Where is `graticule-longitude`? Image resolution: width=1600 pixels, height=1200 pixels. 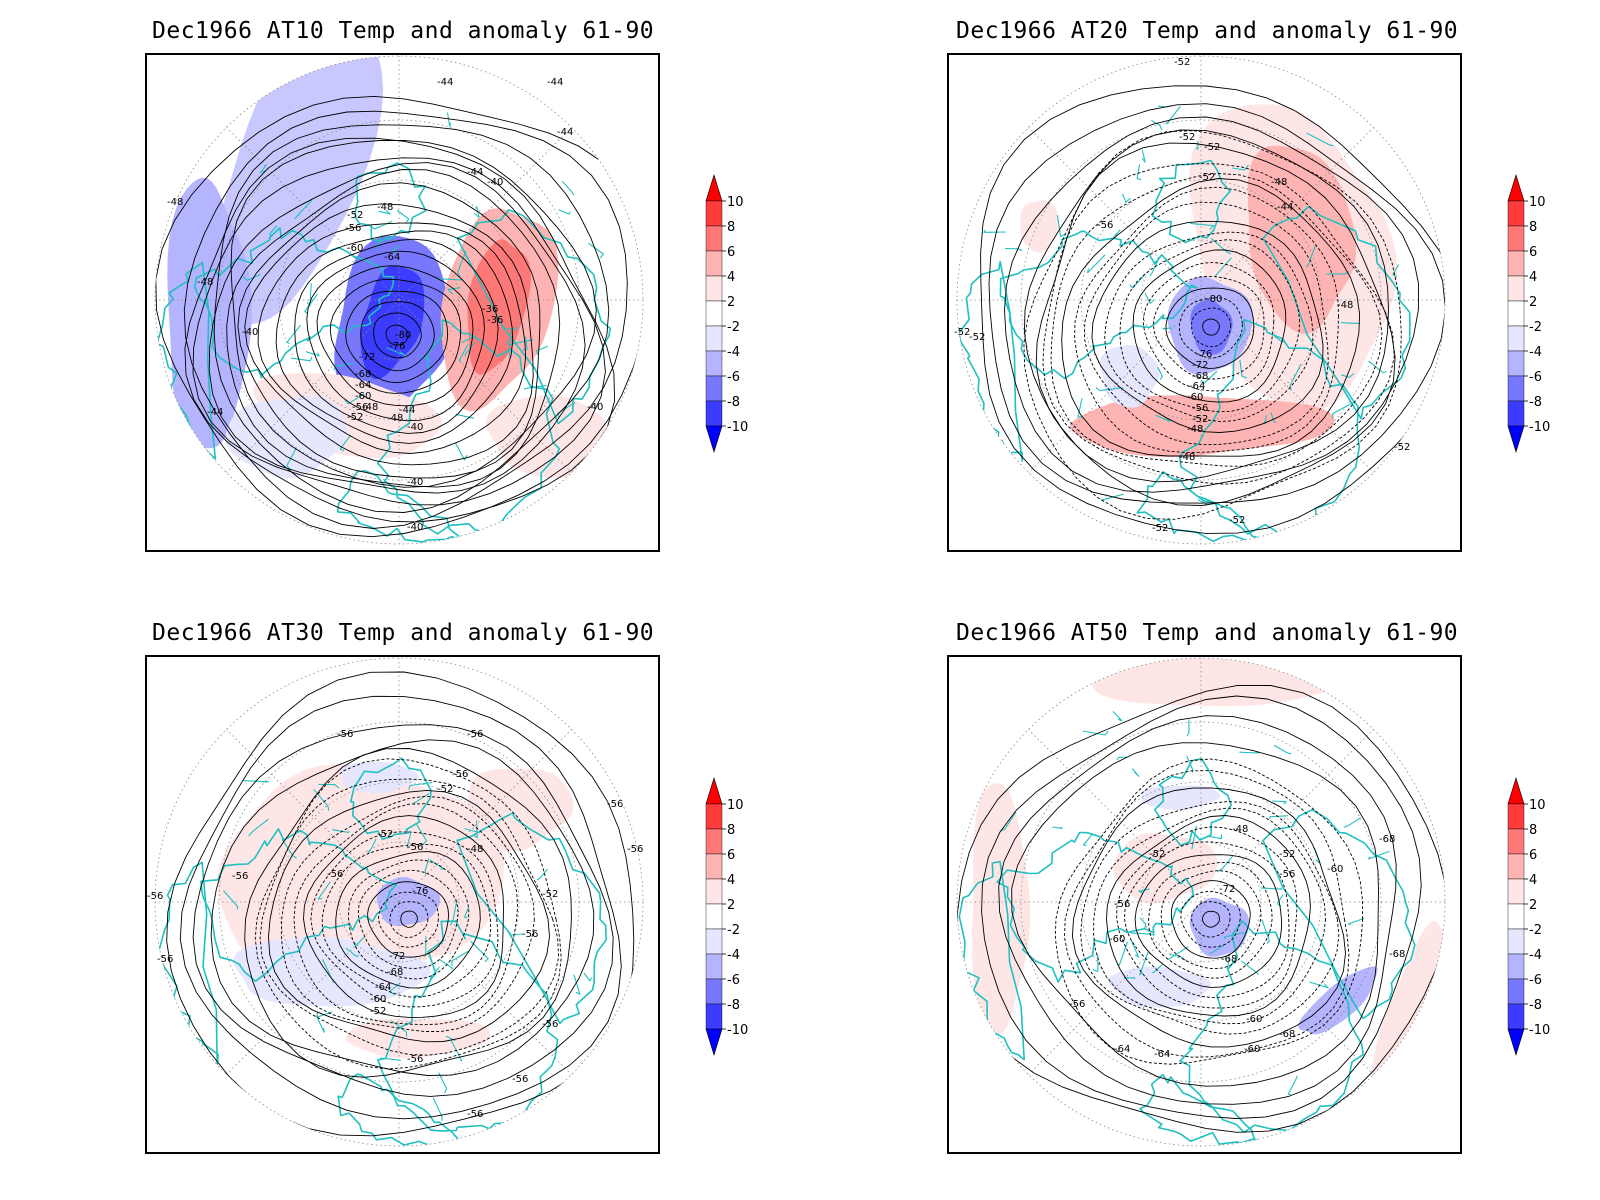 graticule-longitude is located at coordinates (485, 386).